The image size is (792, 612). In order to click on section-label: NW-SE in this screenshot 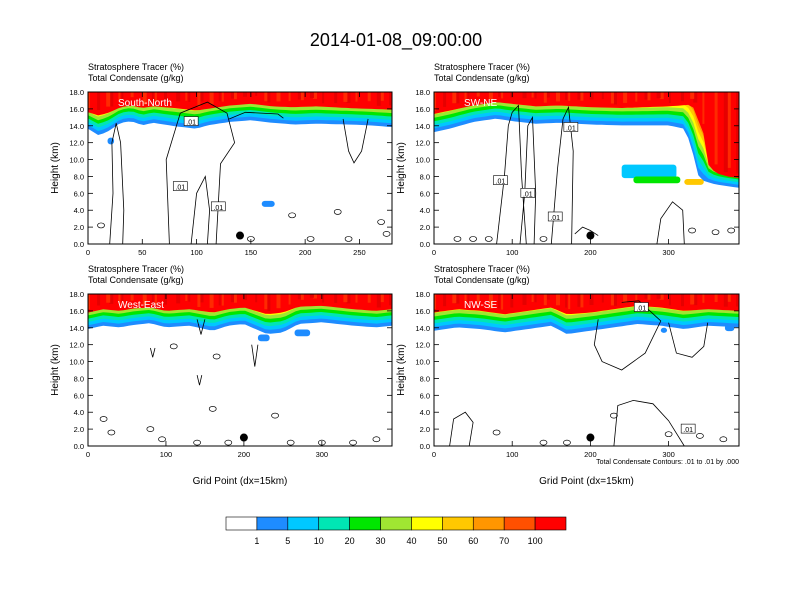, I will do `click(480, 305)`.